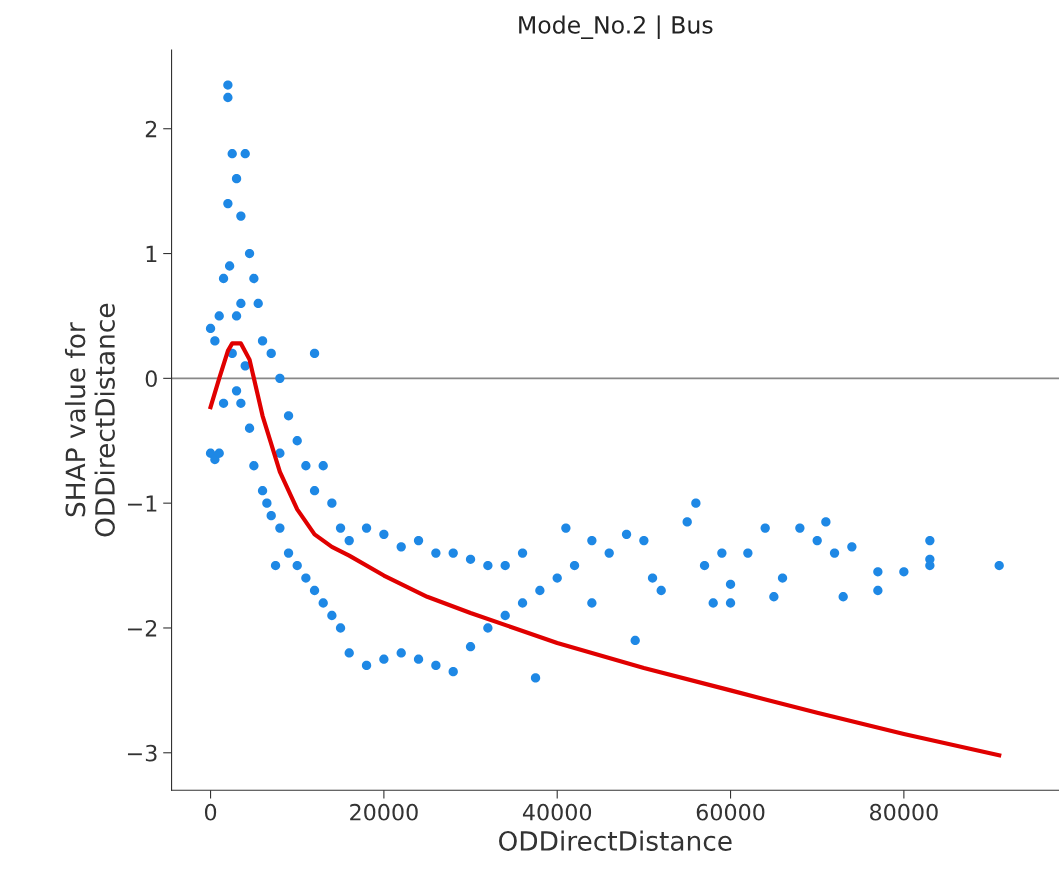  What do you see at coordinates (384, 812) in the screenshot?
I see `x-tick-label: 20000` at bounding box center [384, 812].